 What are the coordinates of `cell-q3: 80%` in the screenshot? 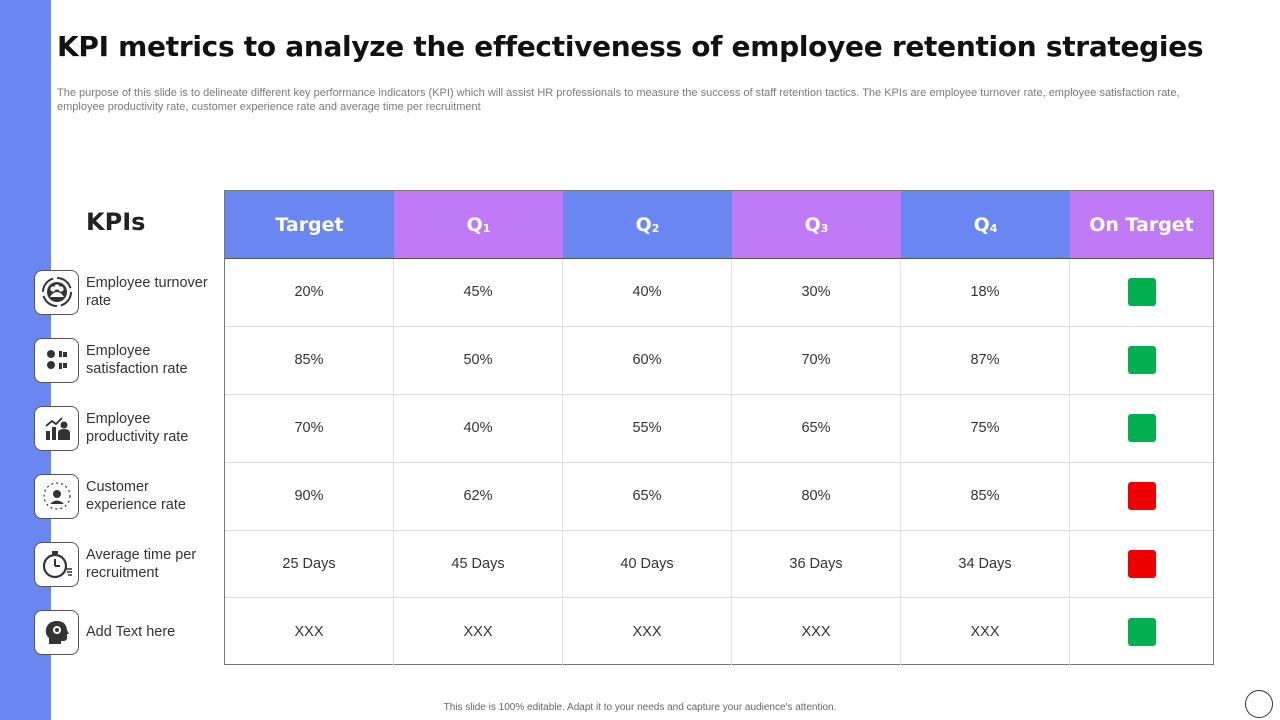 It's located at (816, 496).